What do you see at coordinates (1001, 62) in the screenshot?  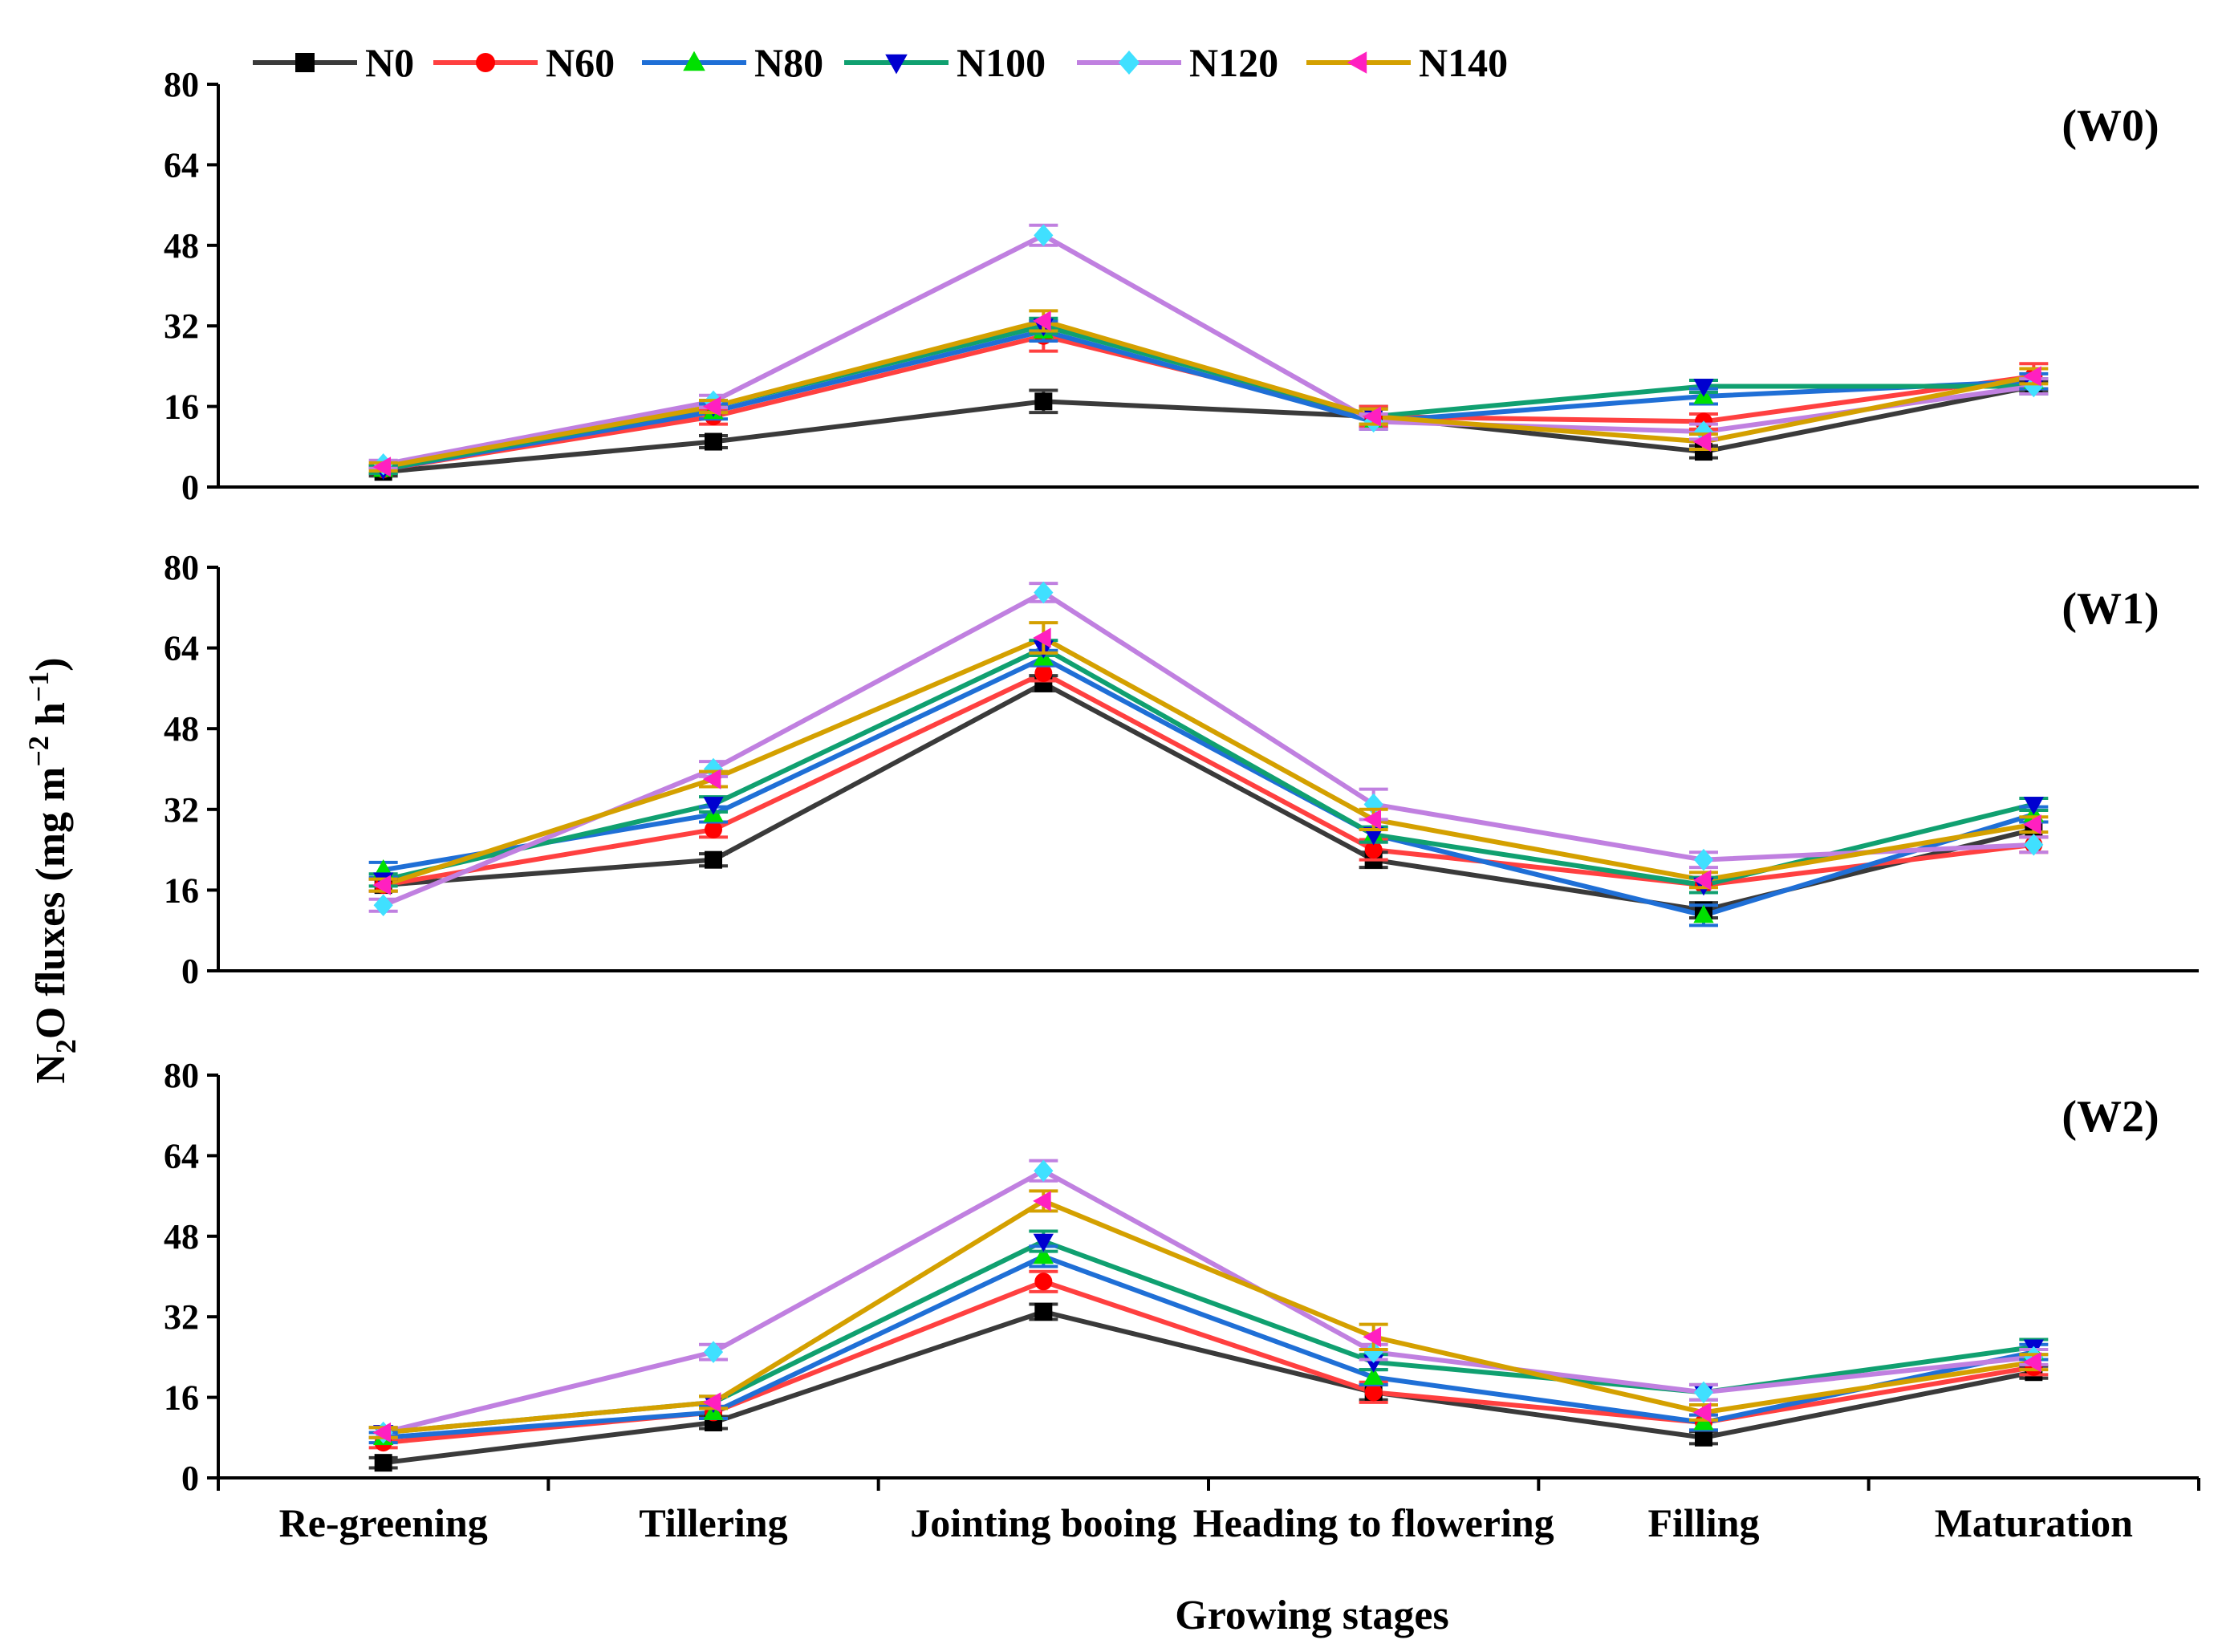 I see `legend-label: N100` at bounding box center [1001, 62].